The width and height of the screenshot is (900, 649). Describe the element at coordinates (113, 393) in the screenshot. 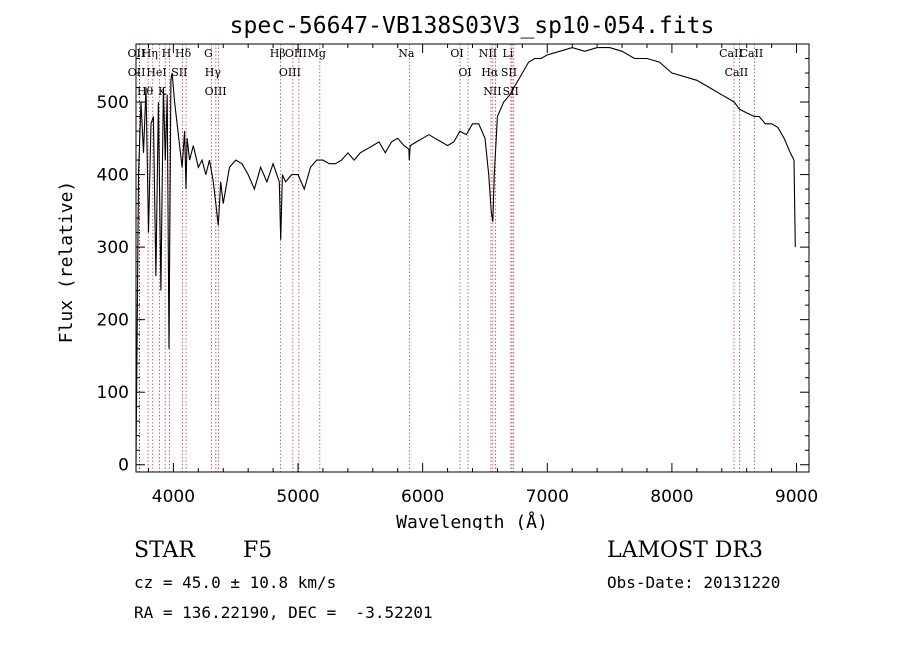

I see `y-tick-label: 100` at that location.